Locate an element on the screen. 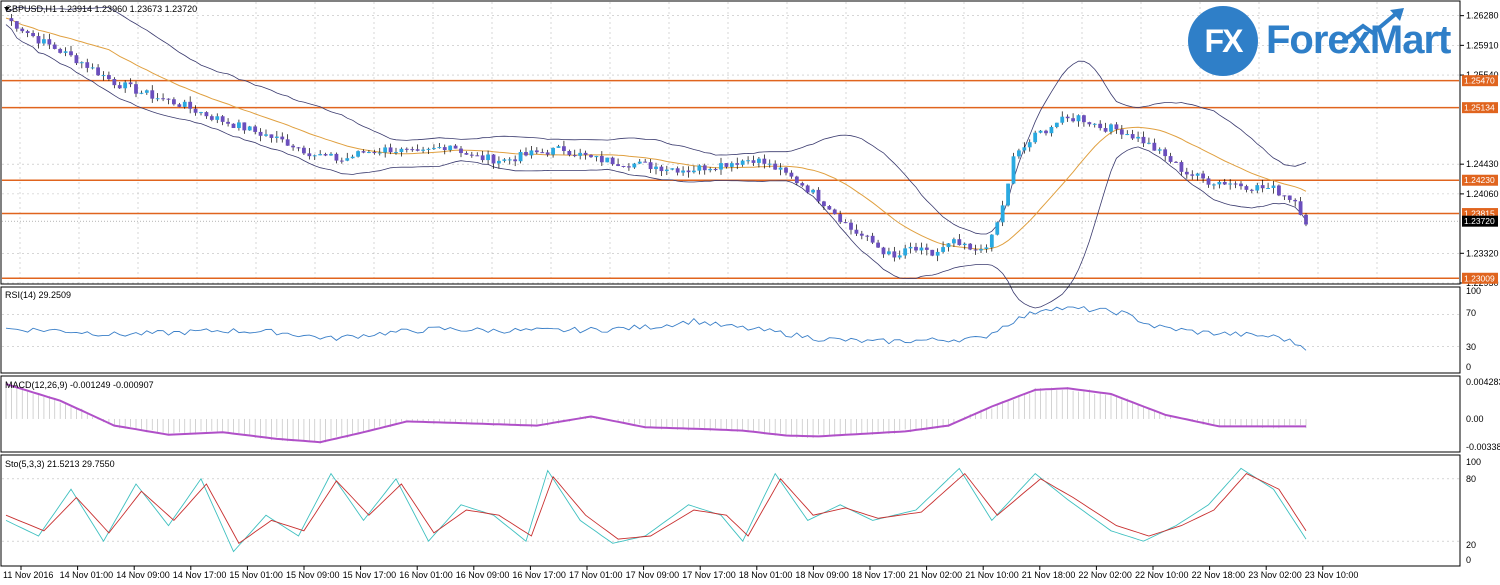 The height and width of the screenshot is (585, 1500). macd-panel: MACD(12,26,9) -0.001249 -0.000907 is located at coordinates (730, 414).